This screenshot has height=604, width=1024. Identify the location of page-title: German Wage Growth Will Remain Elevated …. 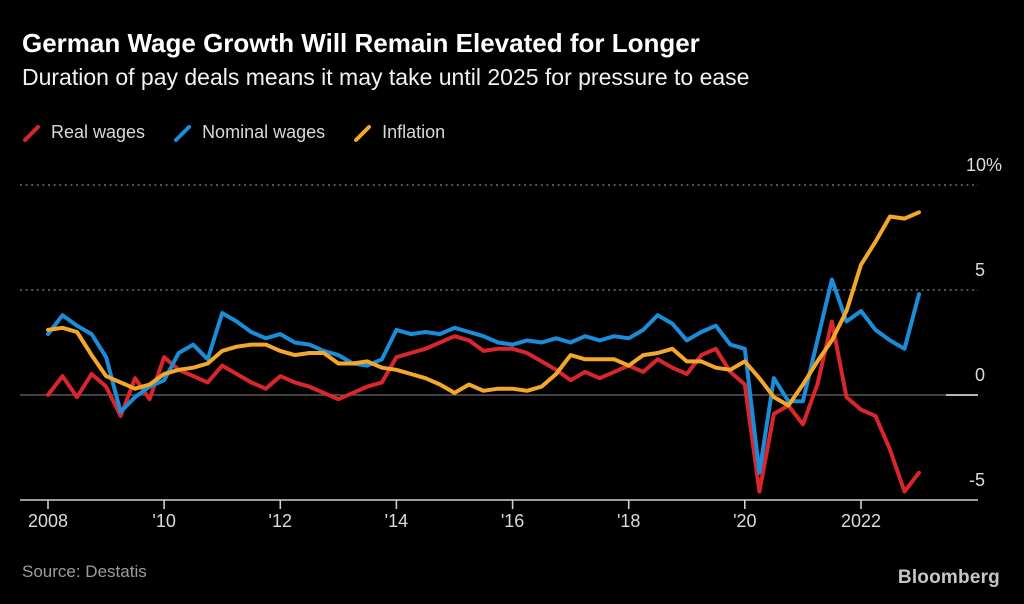
(361, 43).